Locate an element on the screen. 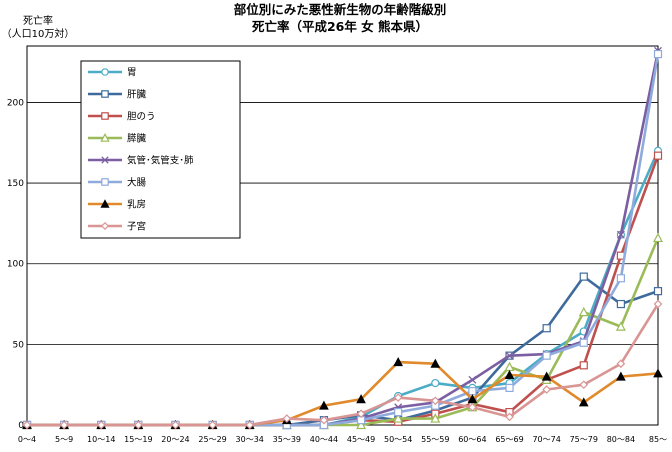  legend-label: 乳房 is located at coordinates (136, 205).